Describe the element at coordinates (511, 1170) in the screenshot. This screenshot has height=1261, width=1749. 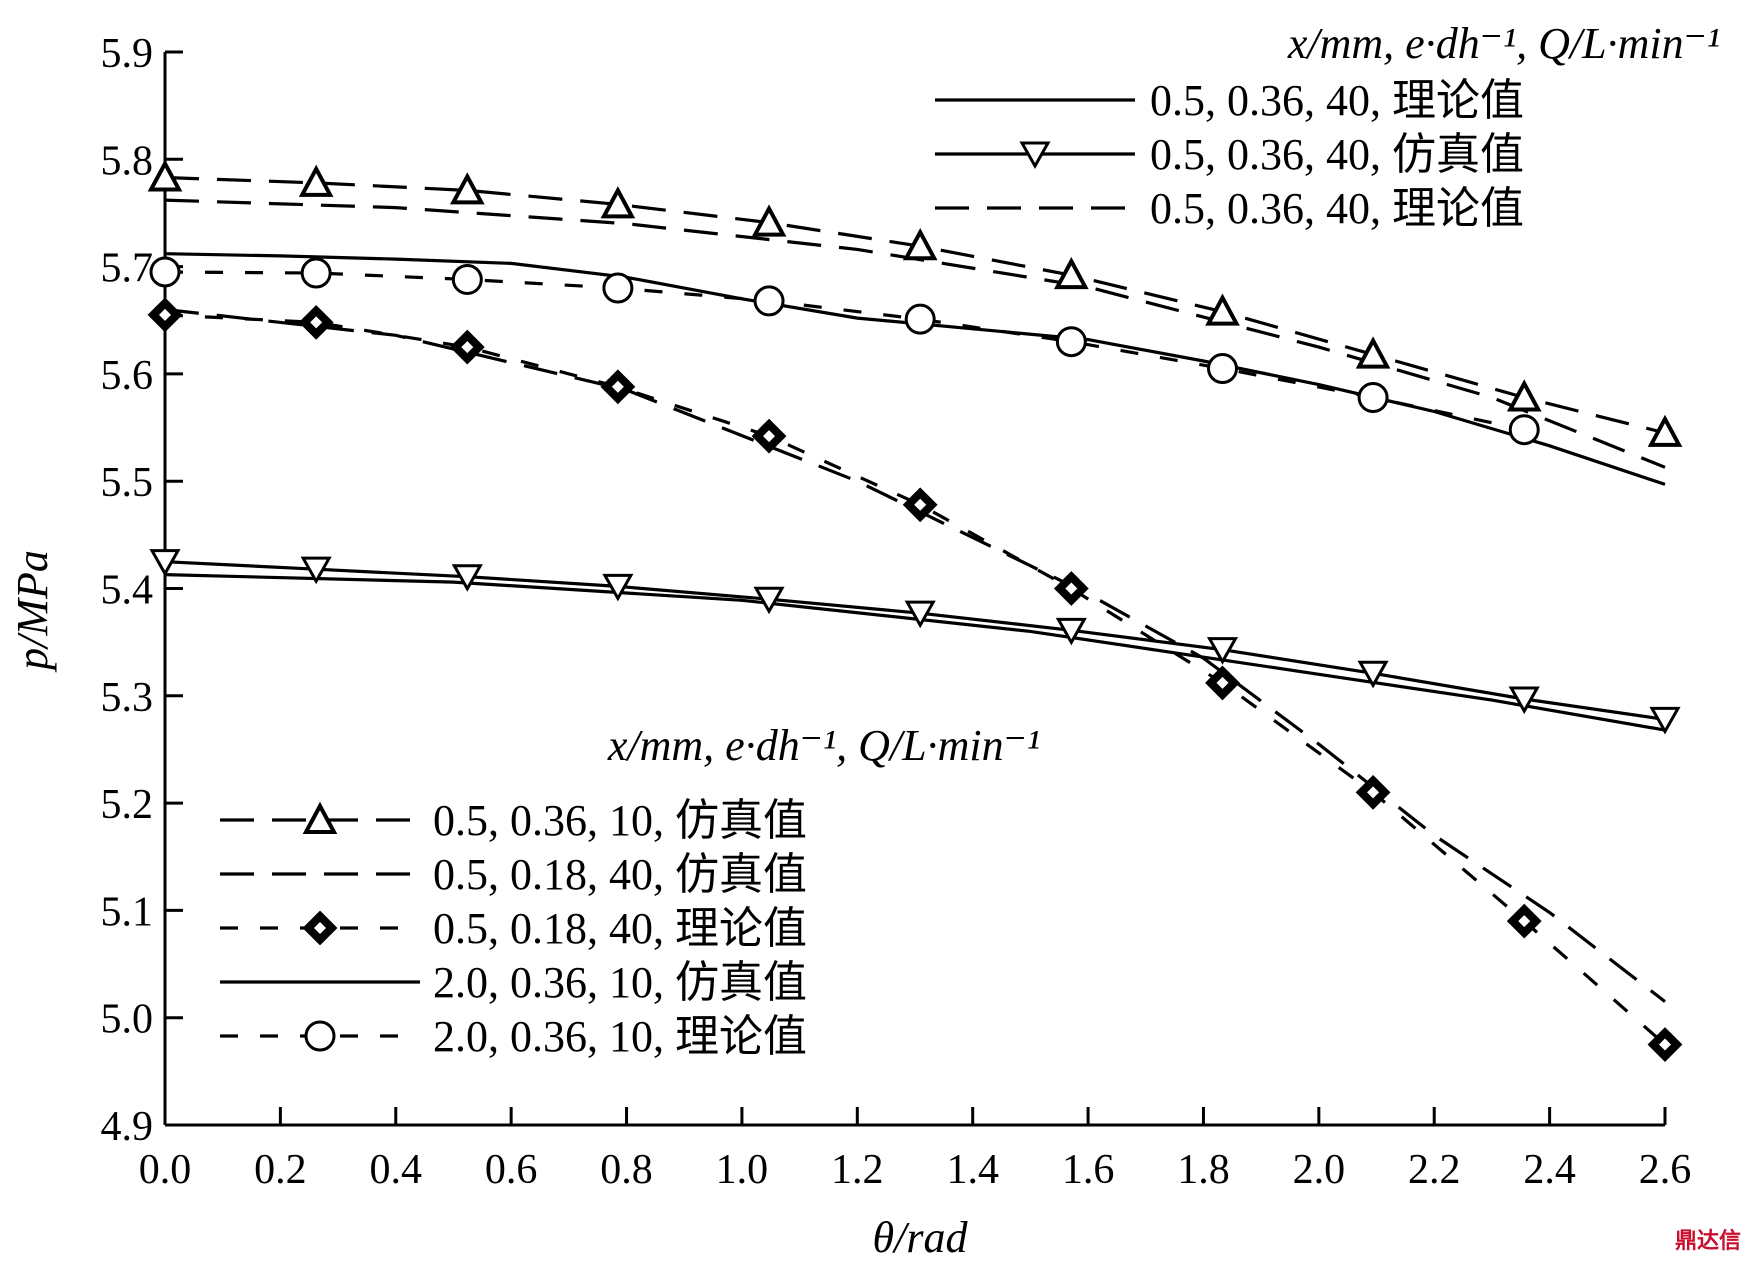
I see `x-tick-label: 0.6` at that location.